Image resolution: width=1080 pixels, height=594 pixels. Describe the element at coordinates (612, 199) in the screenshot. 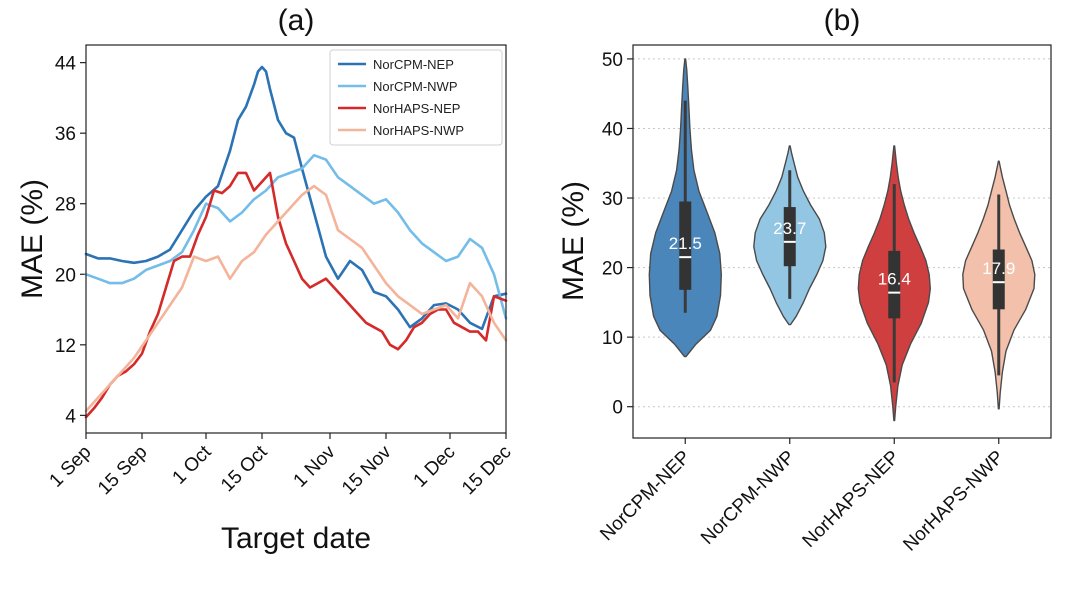

I see `y-tick-label: 30` at that location.